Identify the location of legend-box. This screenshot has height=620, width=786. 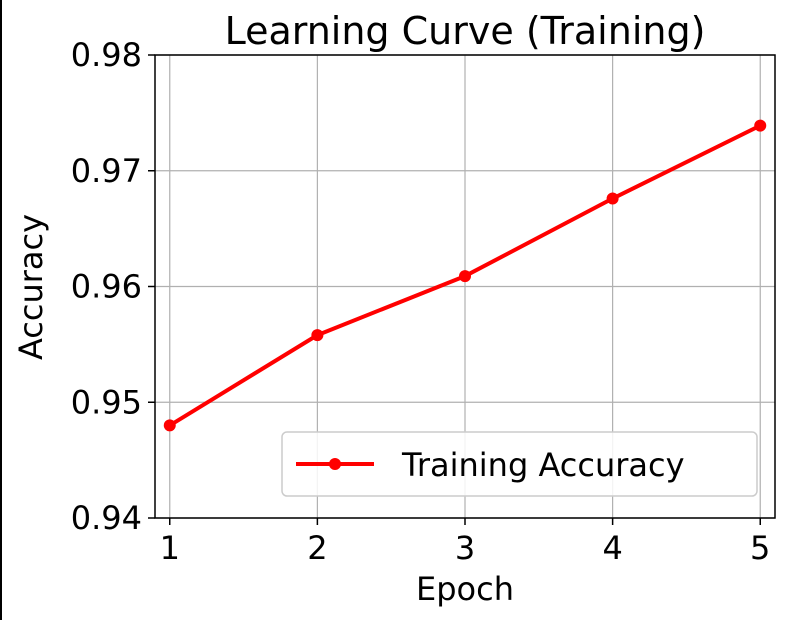
(519, 464).